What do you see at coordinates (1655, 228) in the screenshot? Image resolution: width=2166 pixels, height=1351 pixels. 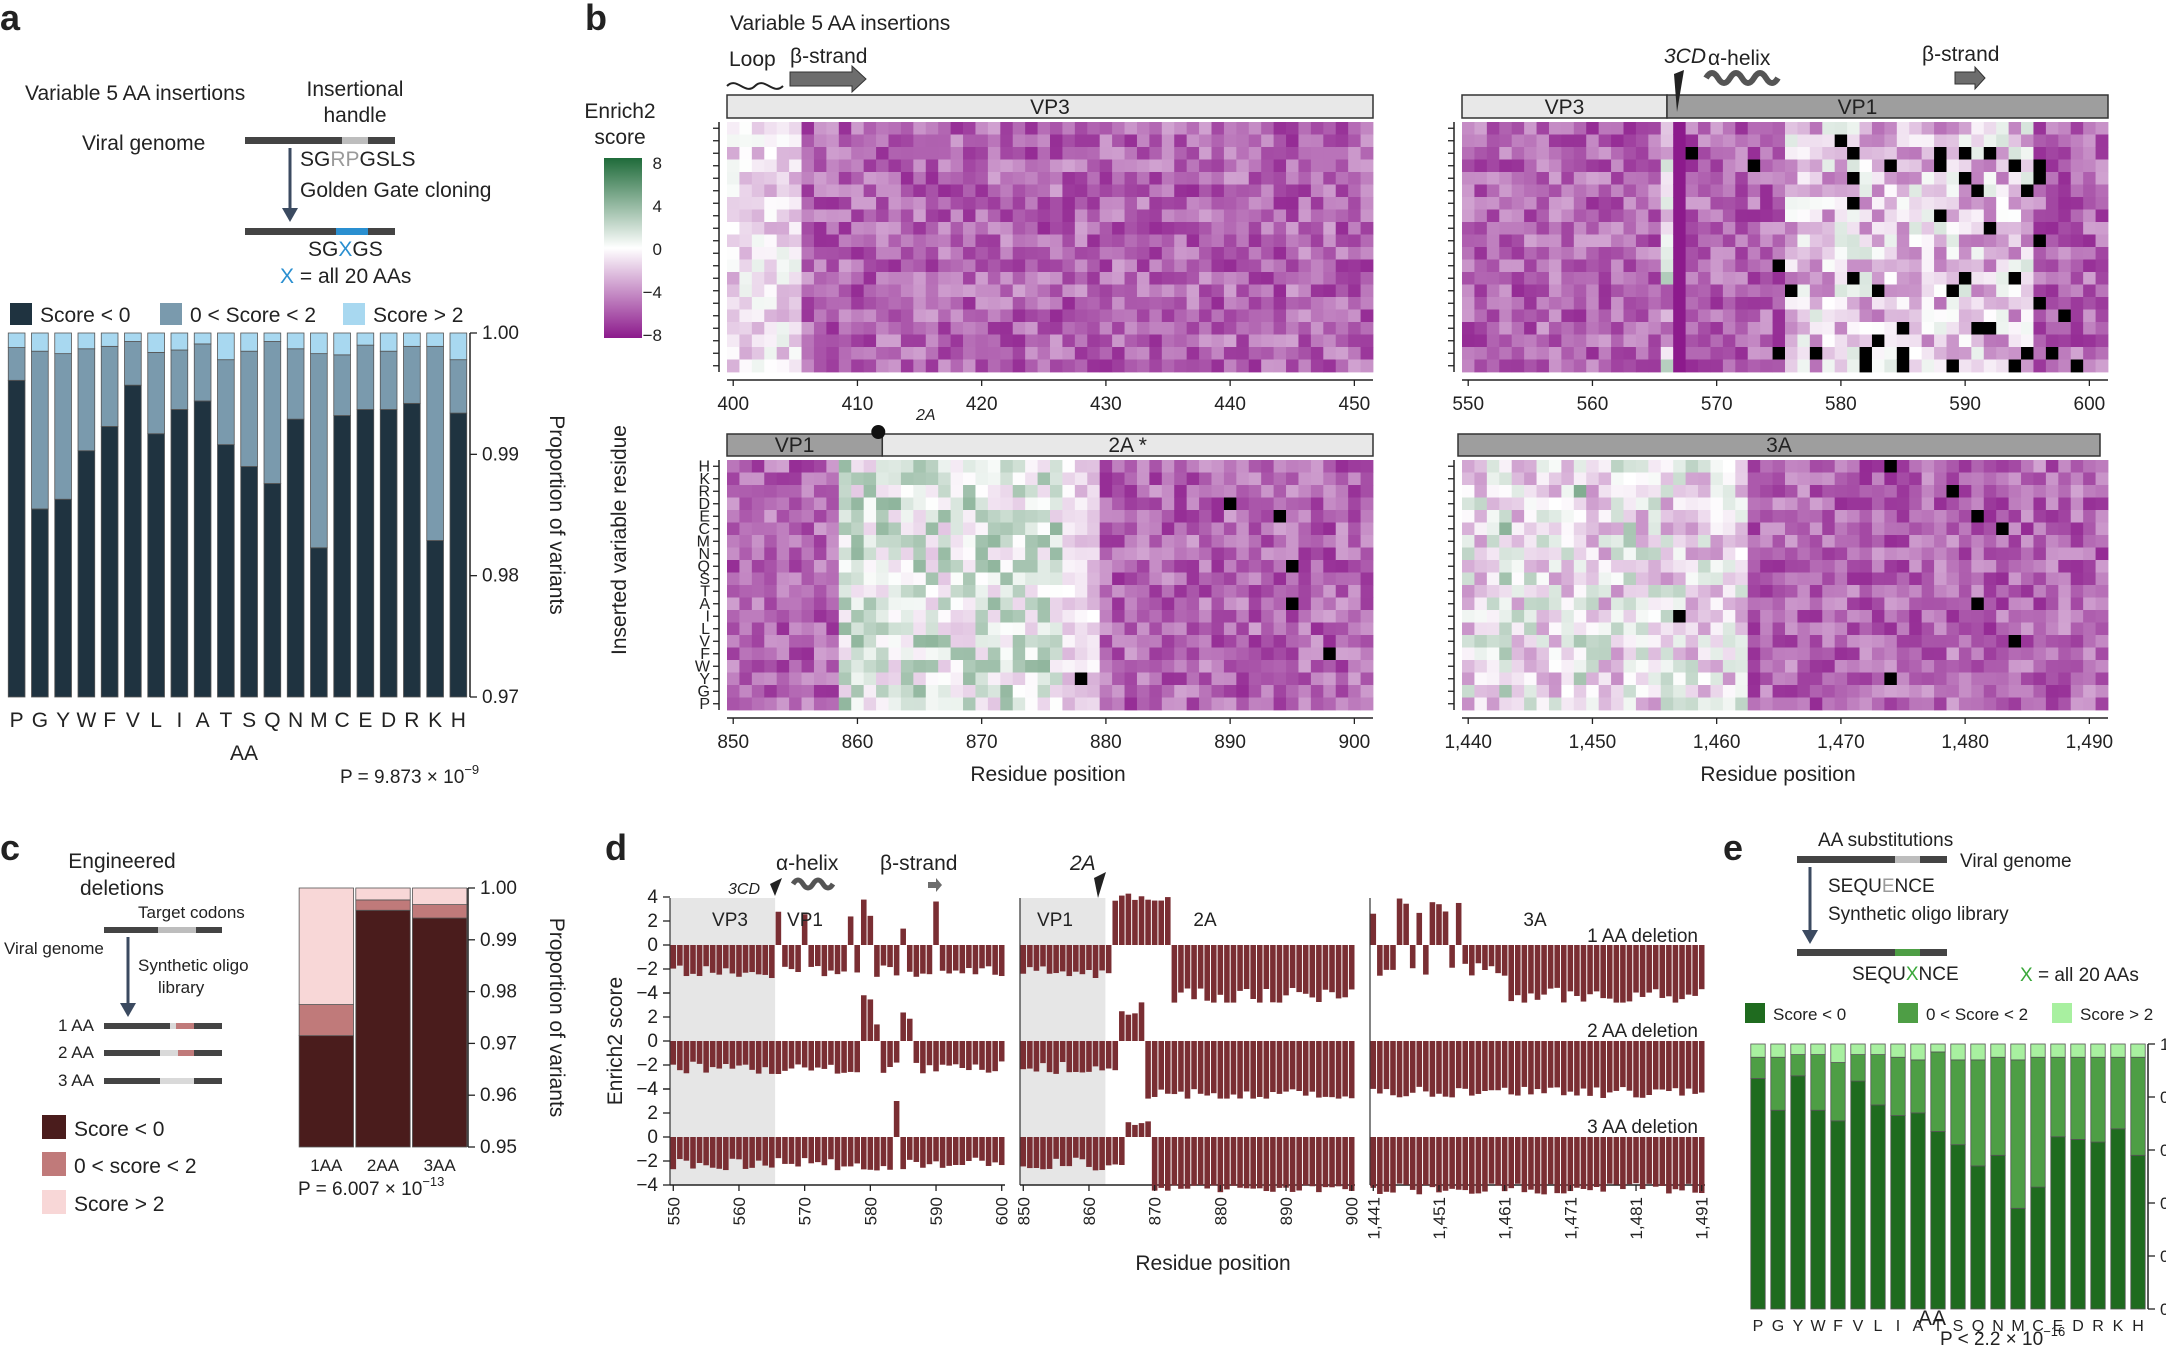 I see `panel-b-cell-1-565-Q` at bounding box center [1655, 228].